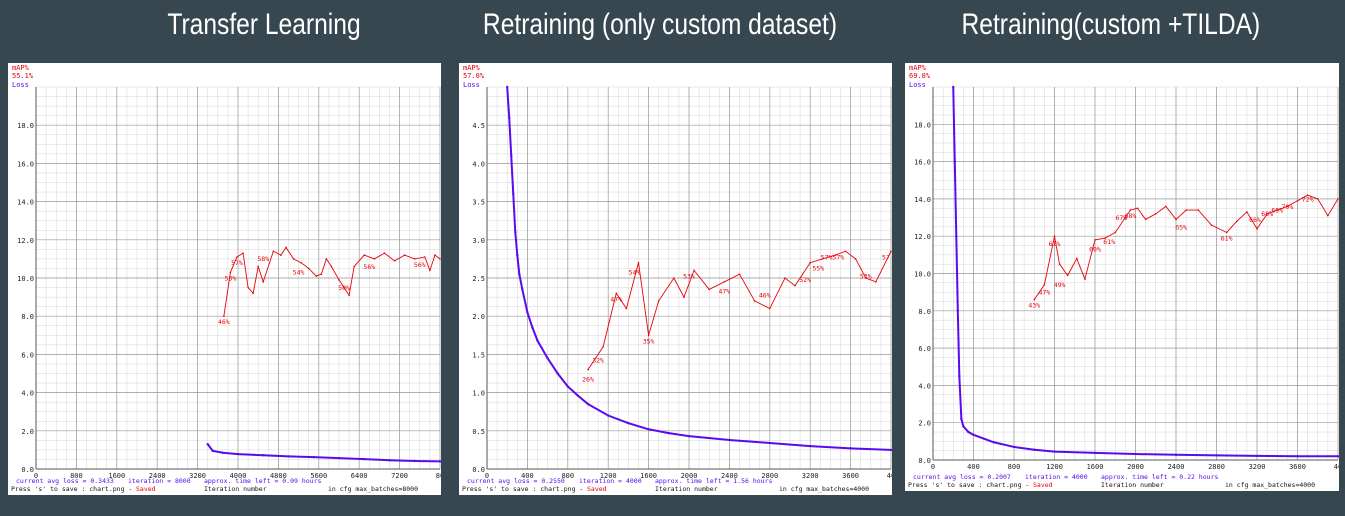 This screenshot has height=516, width=1345. I want to click on x-axis-label: Iteration number, so click(235, 489).